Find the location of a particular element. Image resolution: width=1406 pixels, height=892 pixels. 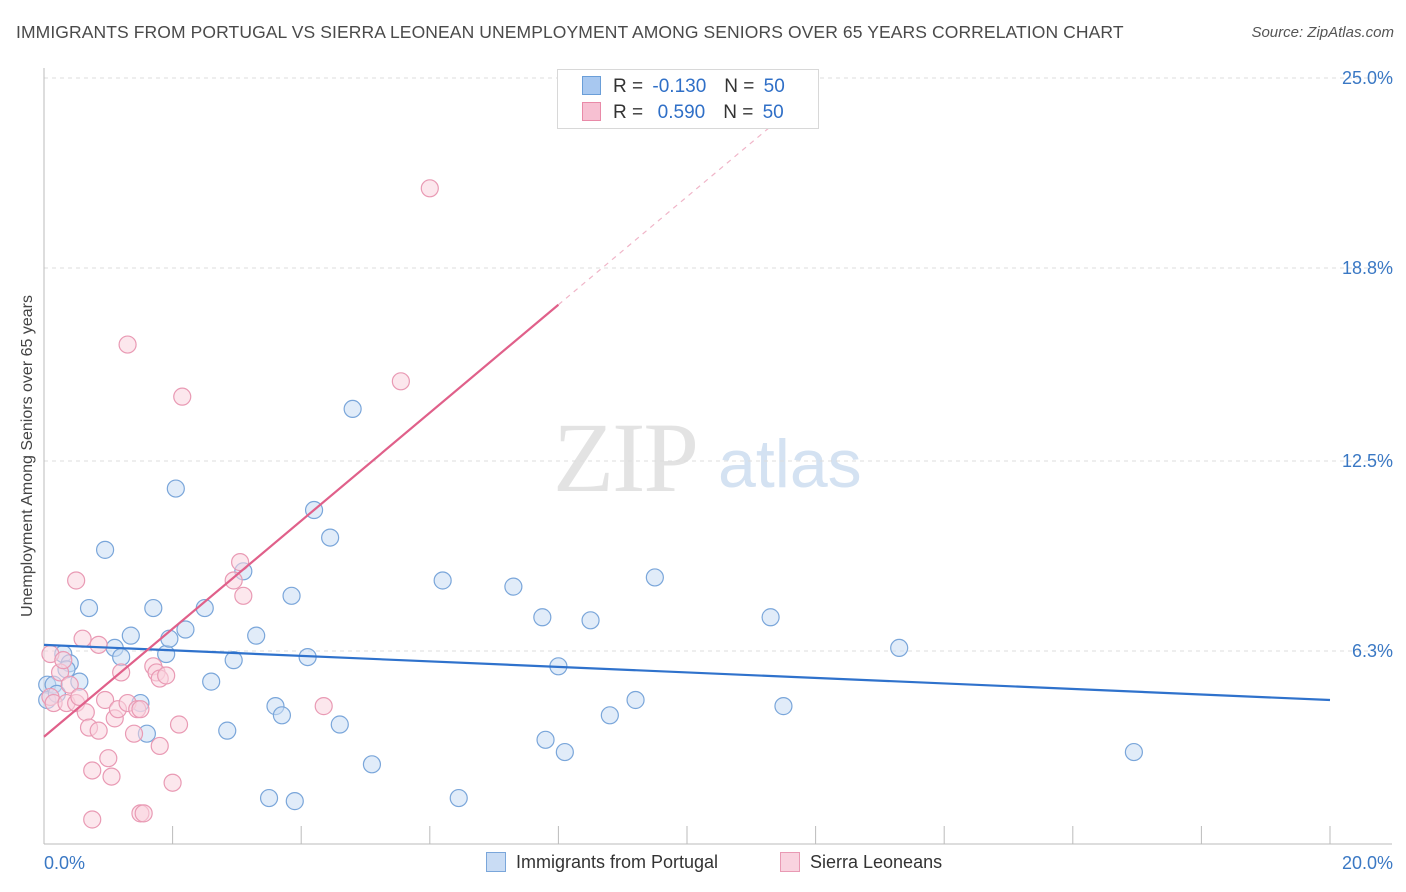

source-label: Source: ZipAtlas.com is located at coordinates (1322, 32).